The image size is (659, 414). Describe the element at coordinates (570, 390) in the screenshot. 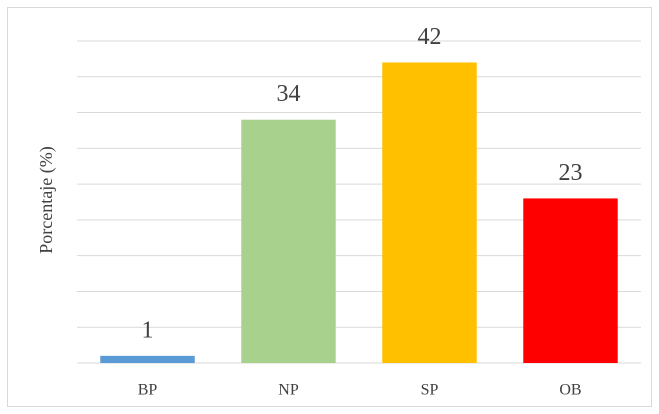

I see `x-tick-label: OB` at that location.